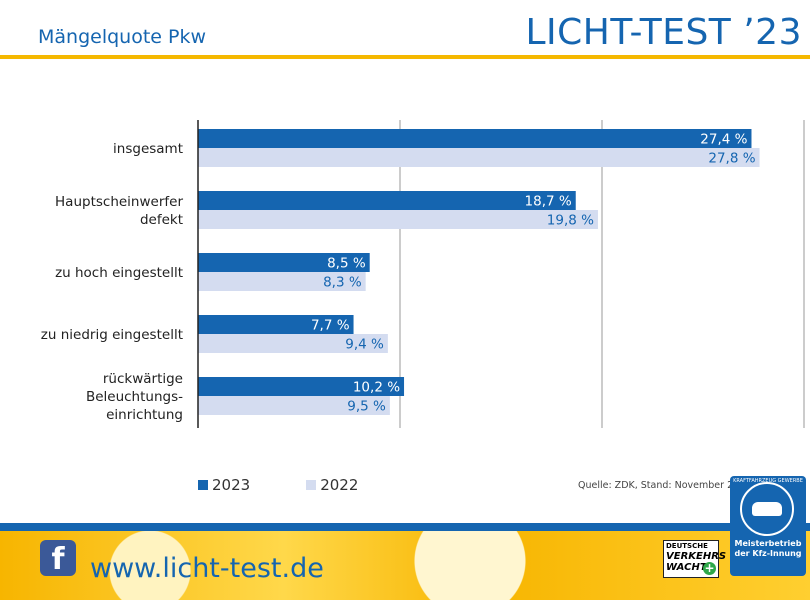 The width and height of the screenshot is (810, 600). What do you see at coordinates (342, 283) in the screenshot?
I see `data-label-2022-2: 8,3 %` at bounding box center [342, 283].